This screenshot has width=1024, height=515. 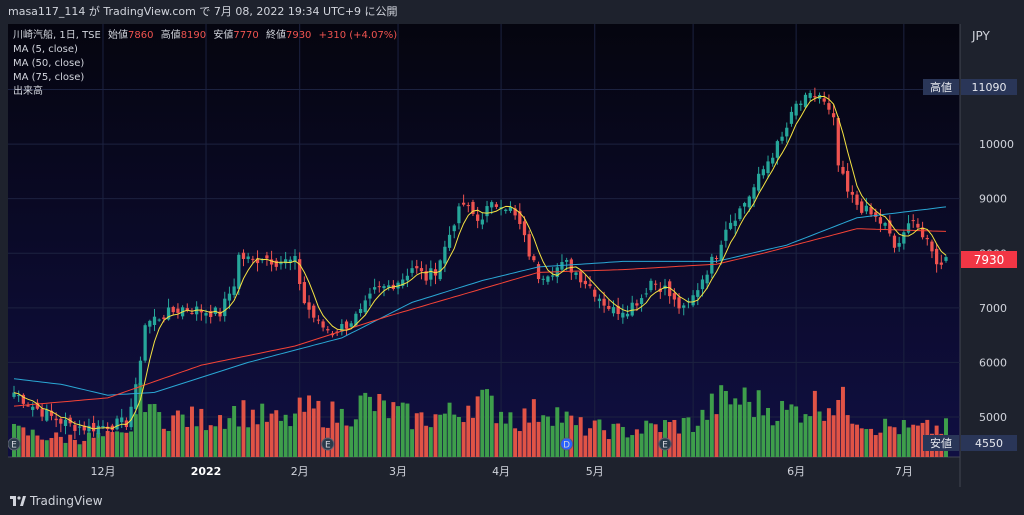 I want to click on legend-low-value: 7770, so click(x=245, y=35).